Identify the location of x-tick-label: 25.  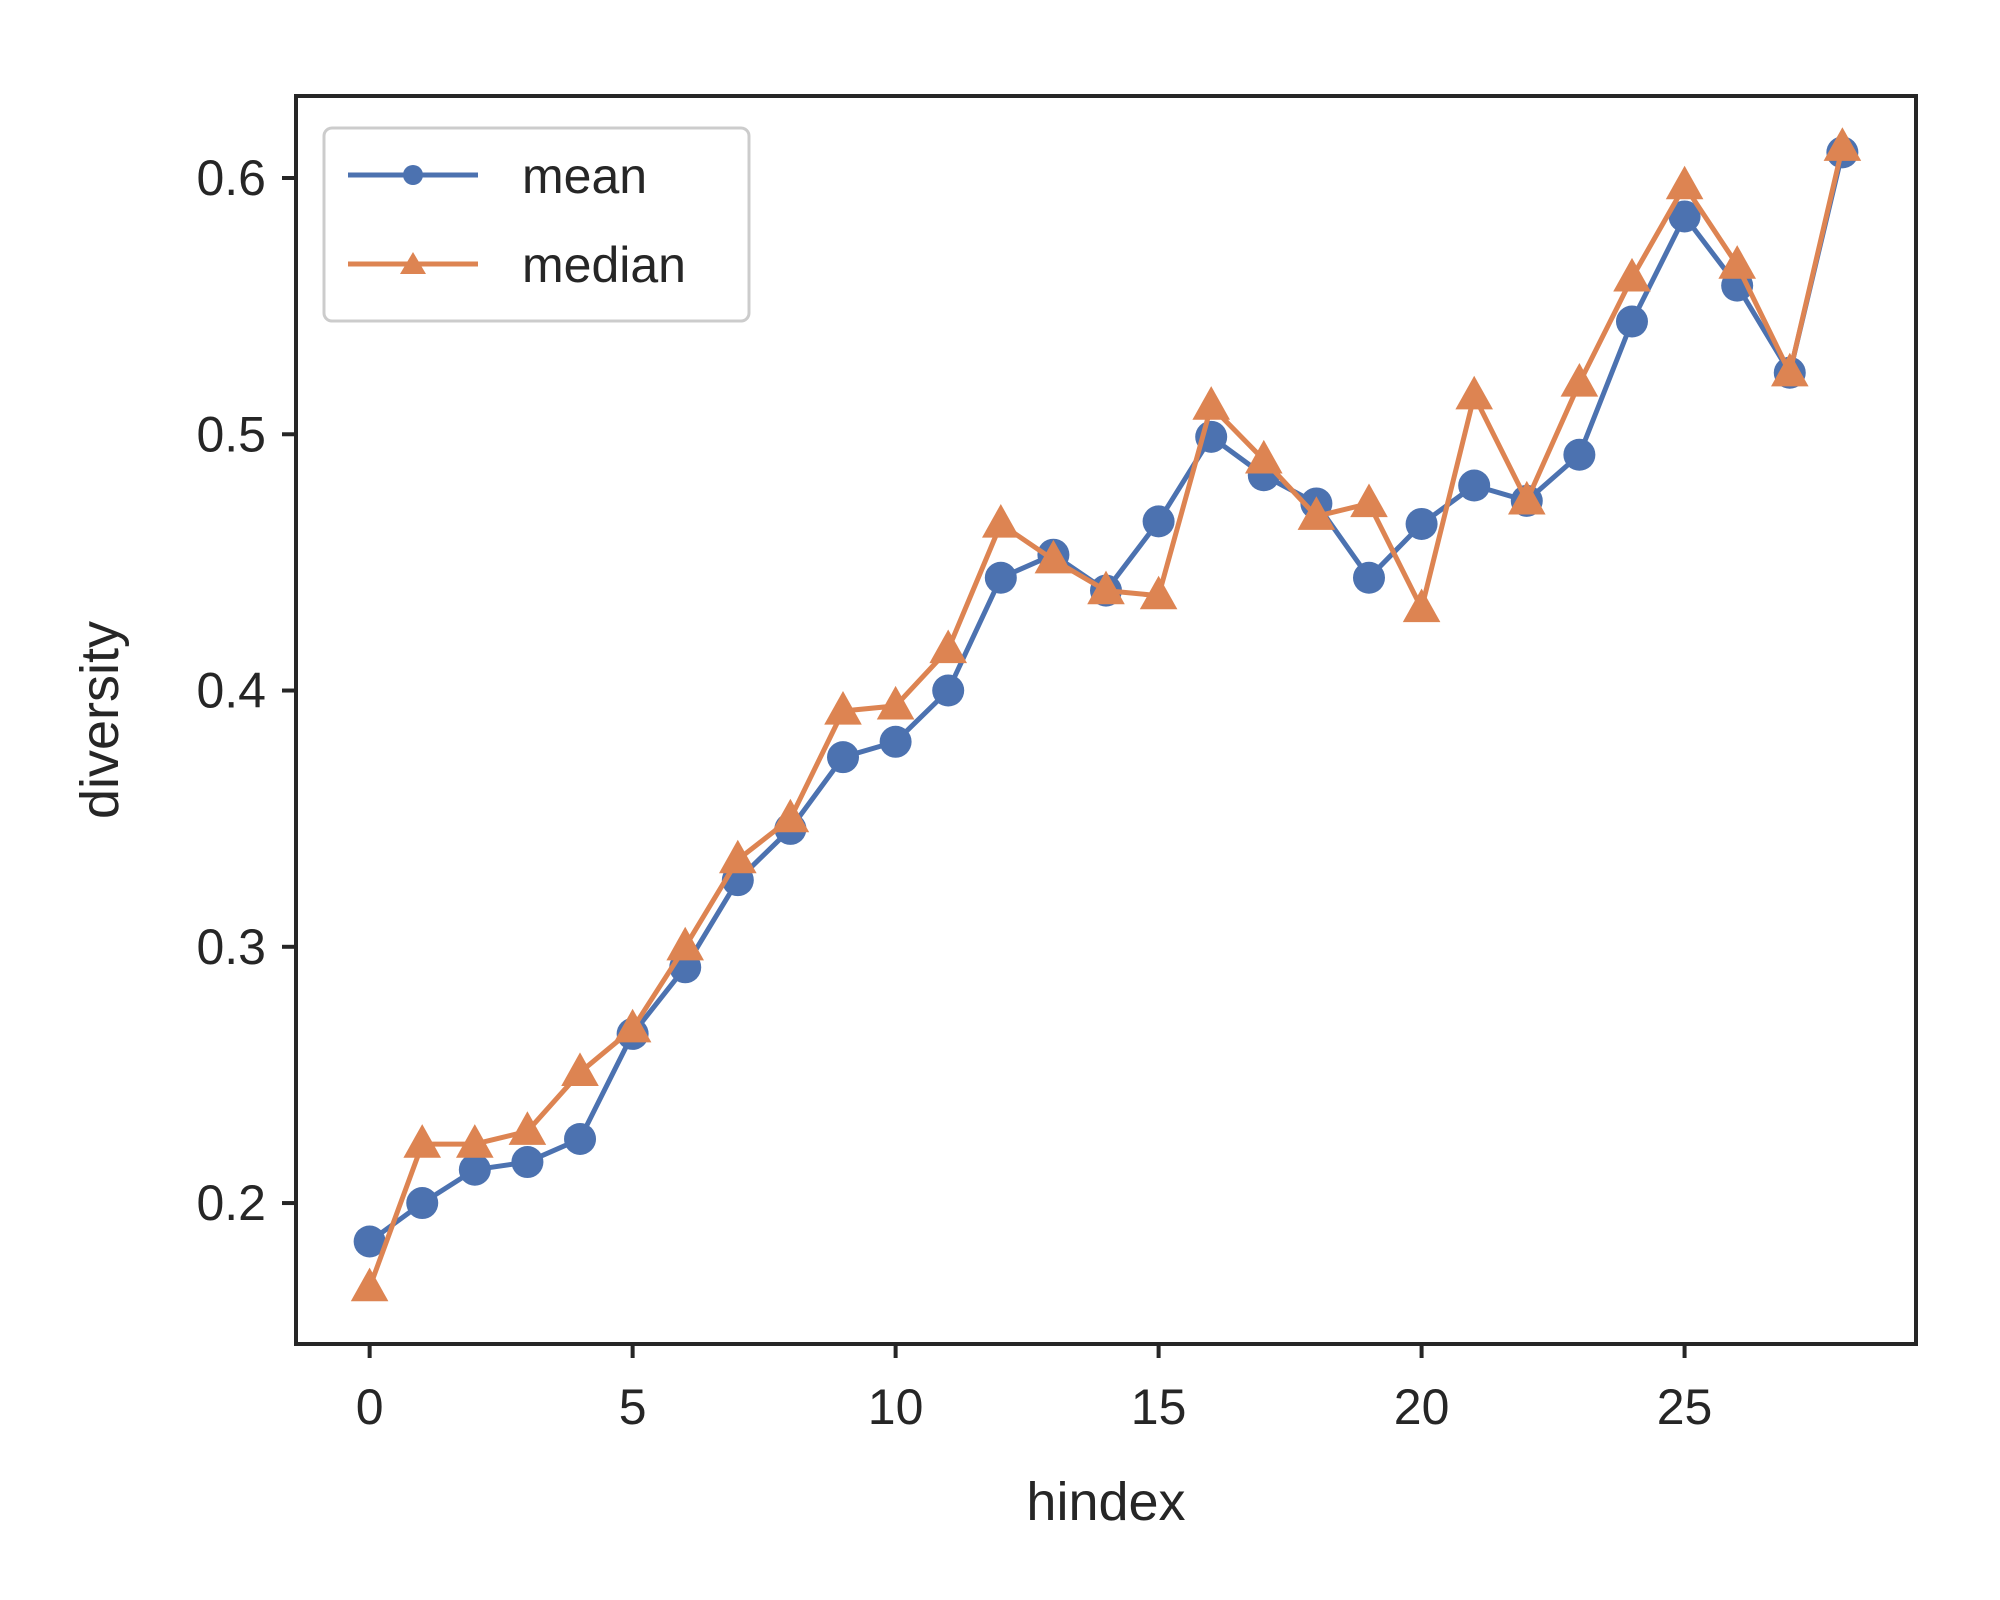
(1685, 1407).